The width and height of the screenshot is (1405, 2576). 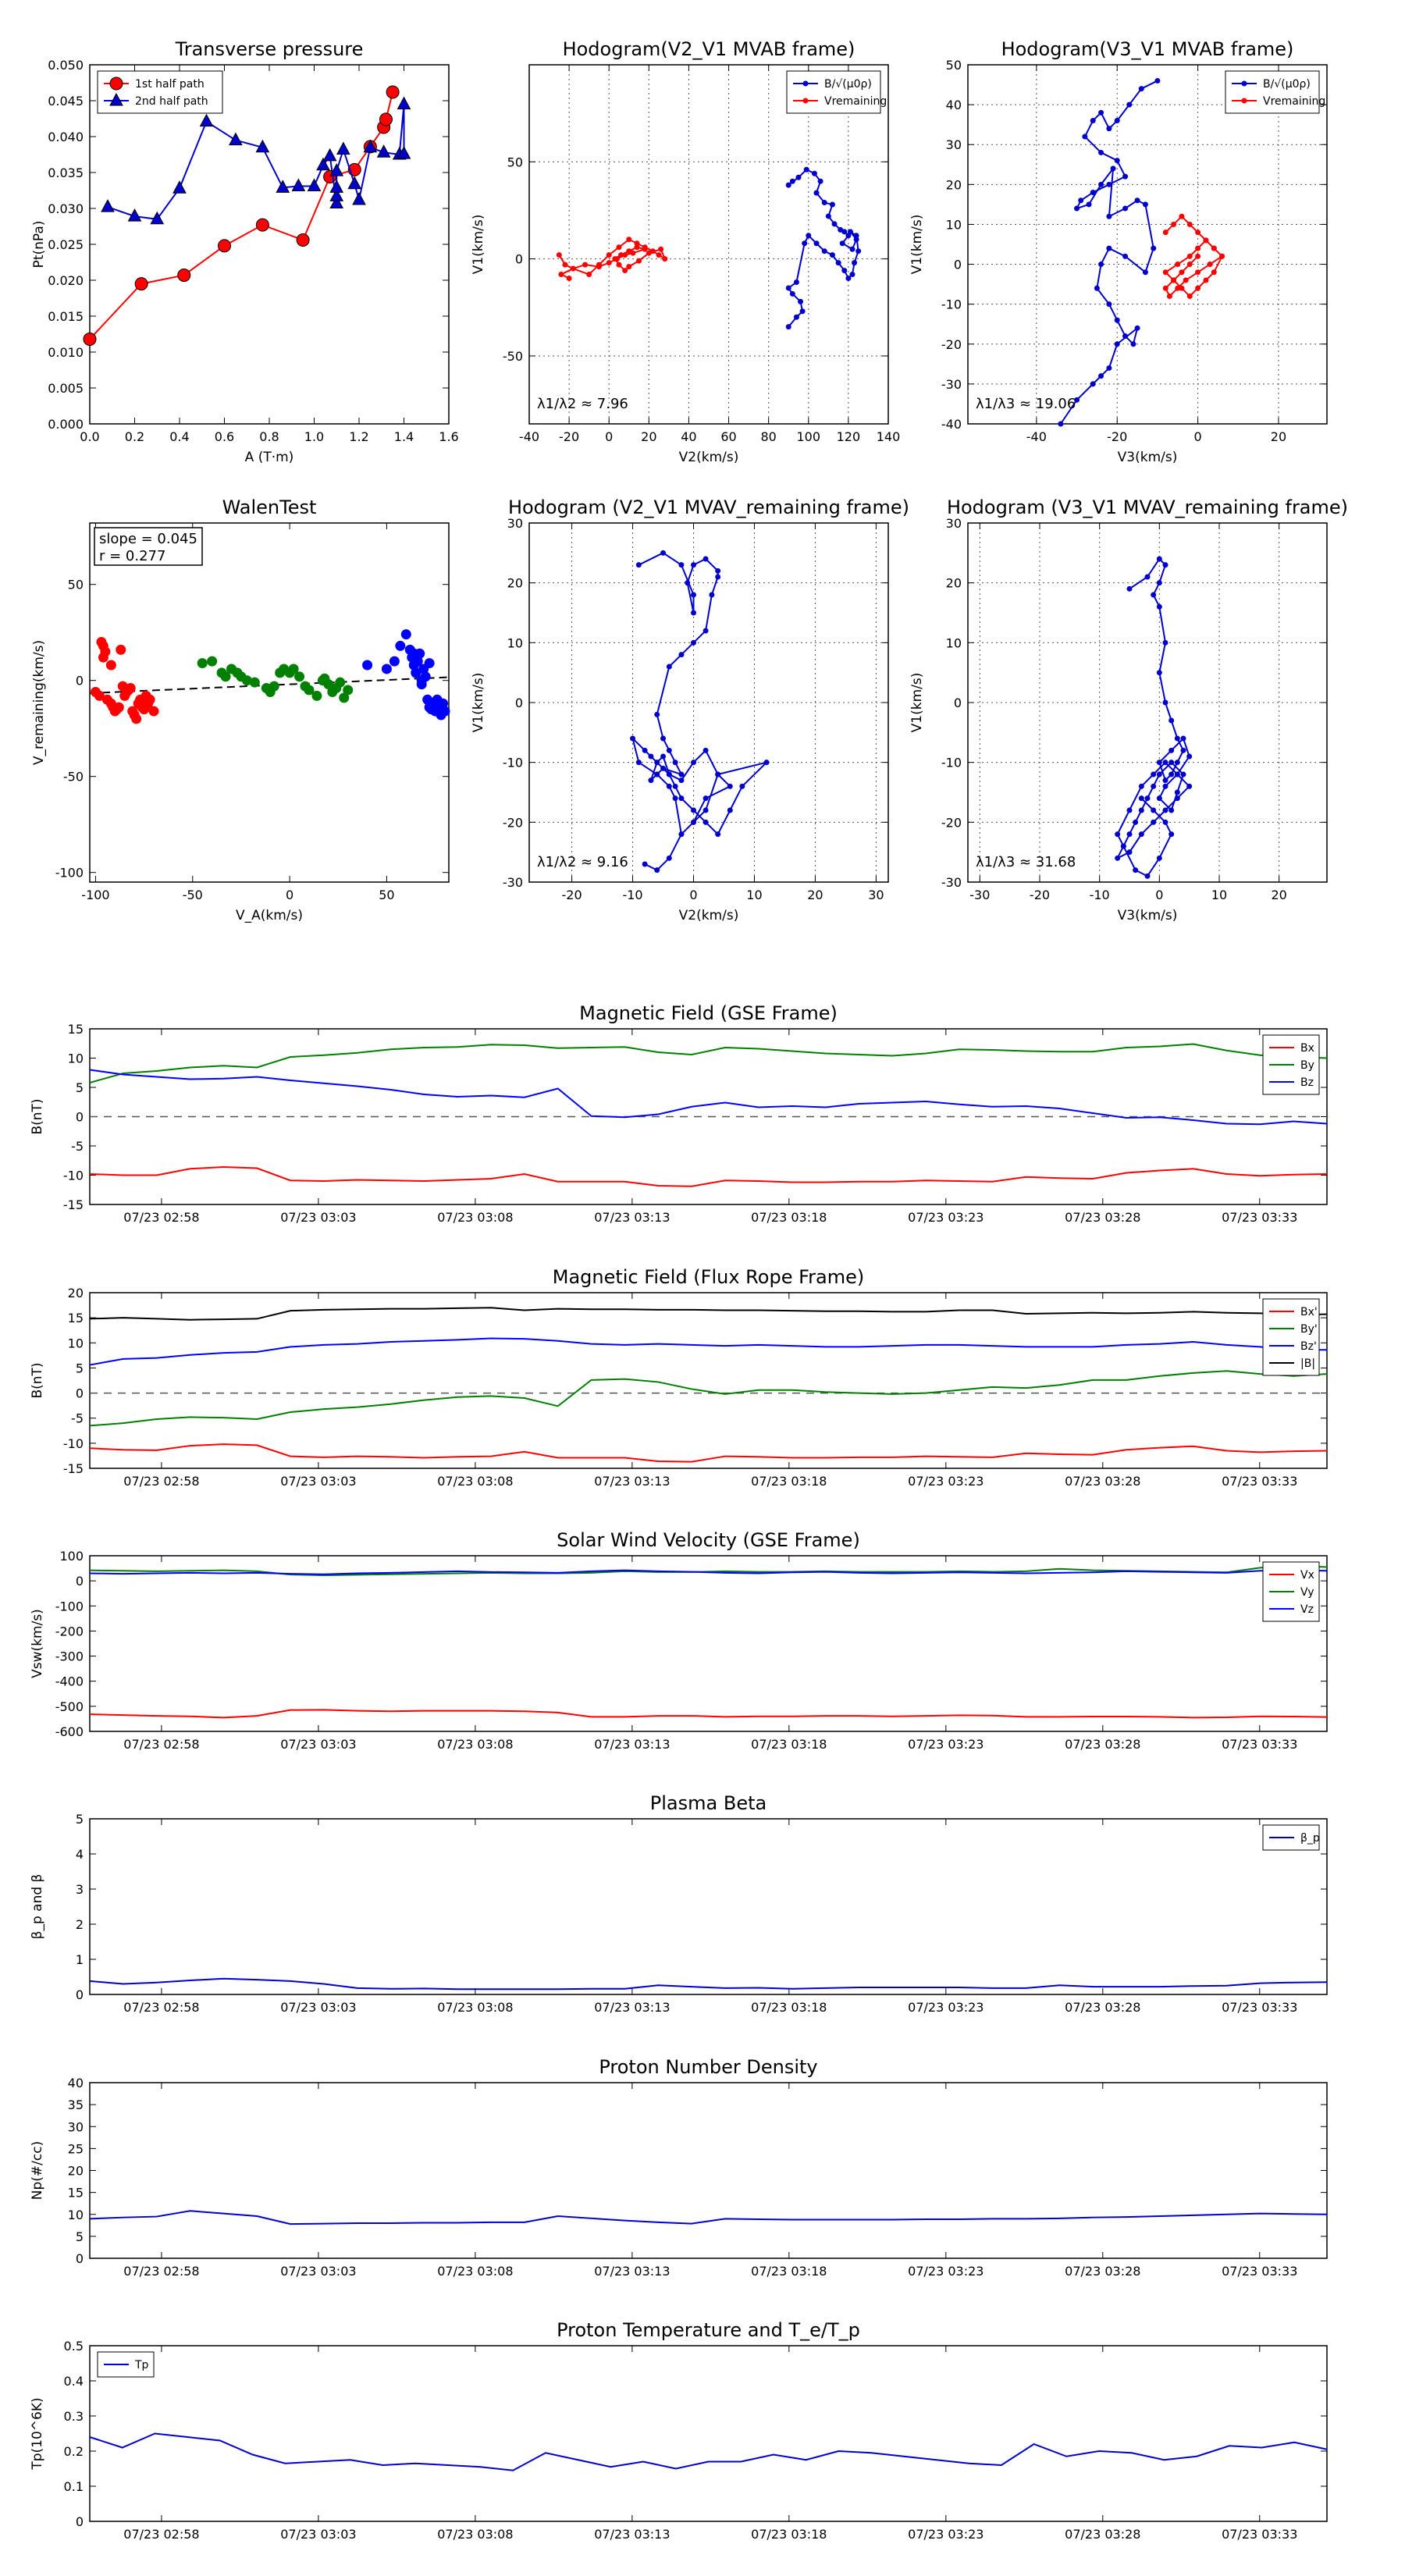 I want to click on y-tick-label: -30, so click(x=513, y=882).